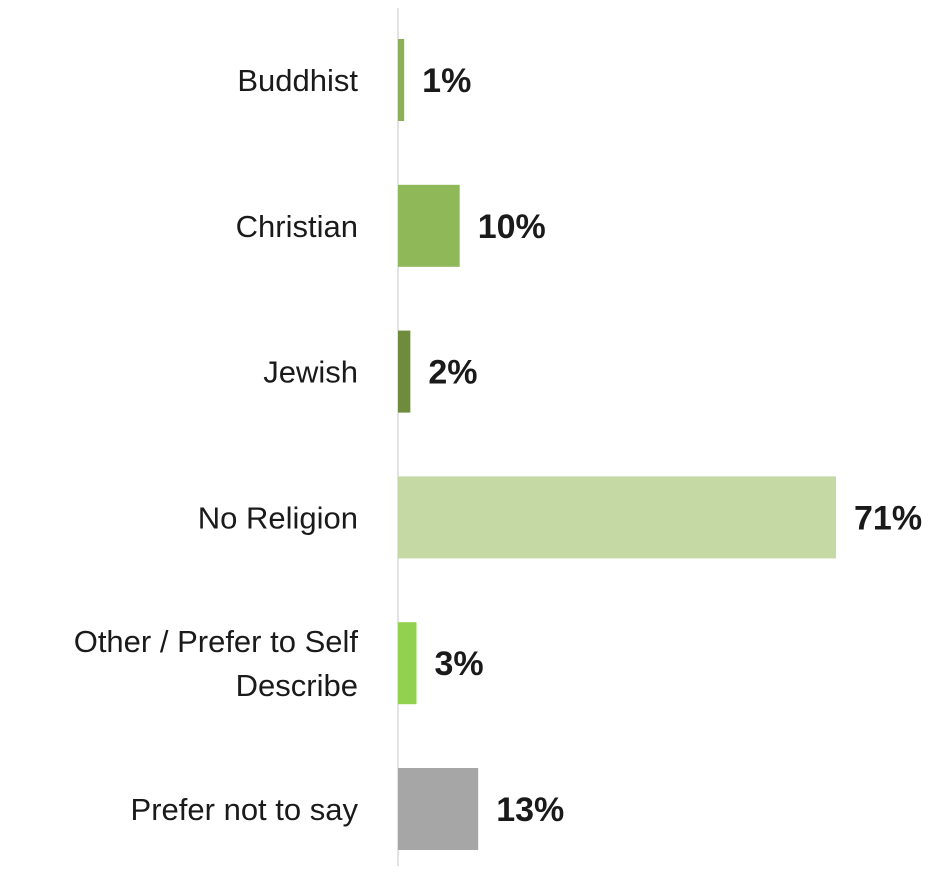 The height and width of the screenshot is (873, 941). What do you see at coordinates (245, 809) in the screenshot?
I see `category-label-prefer-not-to-say: Prefer not to say` at bounding box center [245, 809].